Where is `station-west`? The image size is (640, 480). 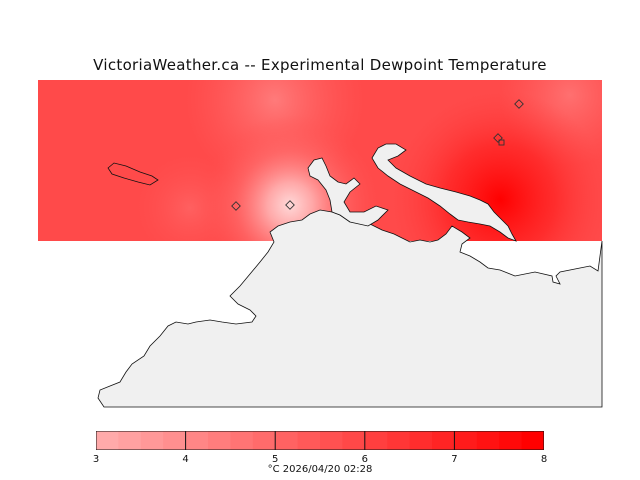
station-west is located at coordinates (236, 206).